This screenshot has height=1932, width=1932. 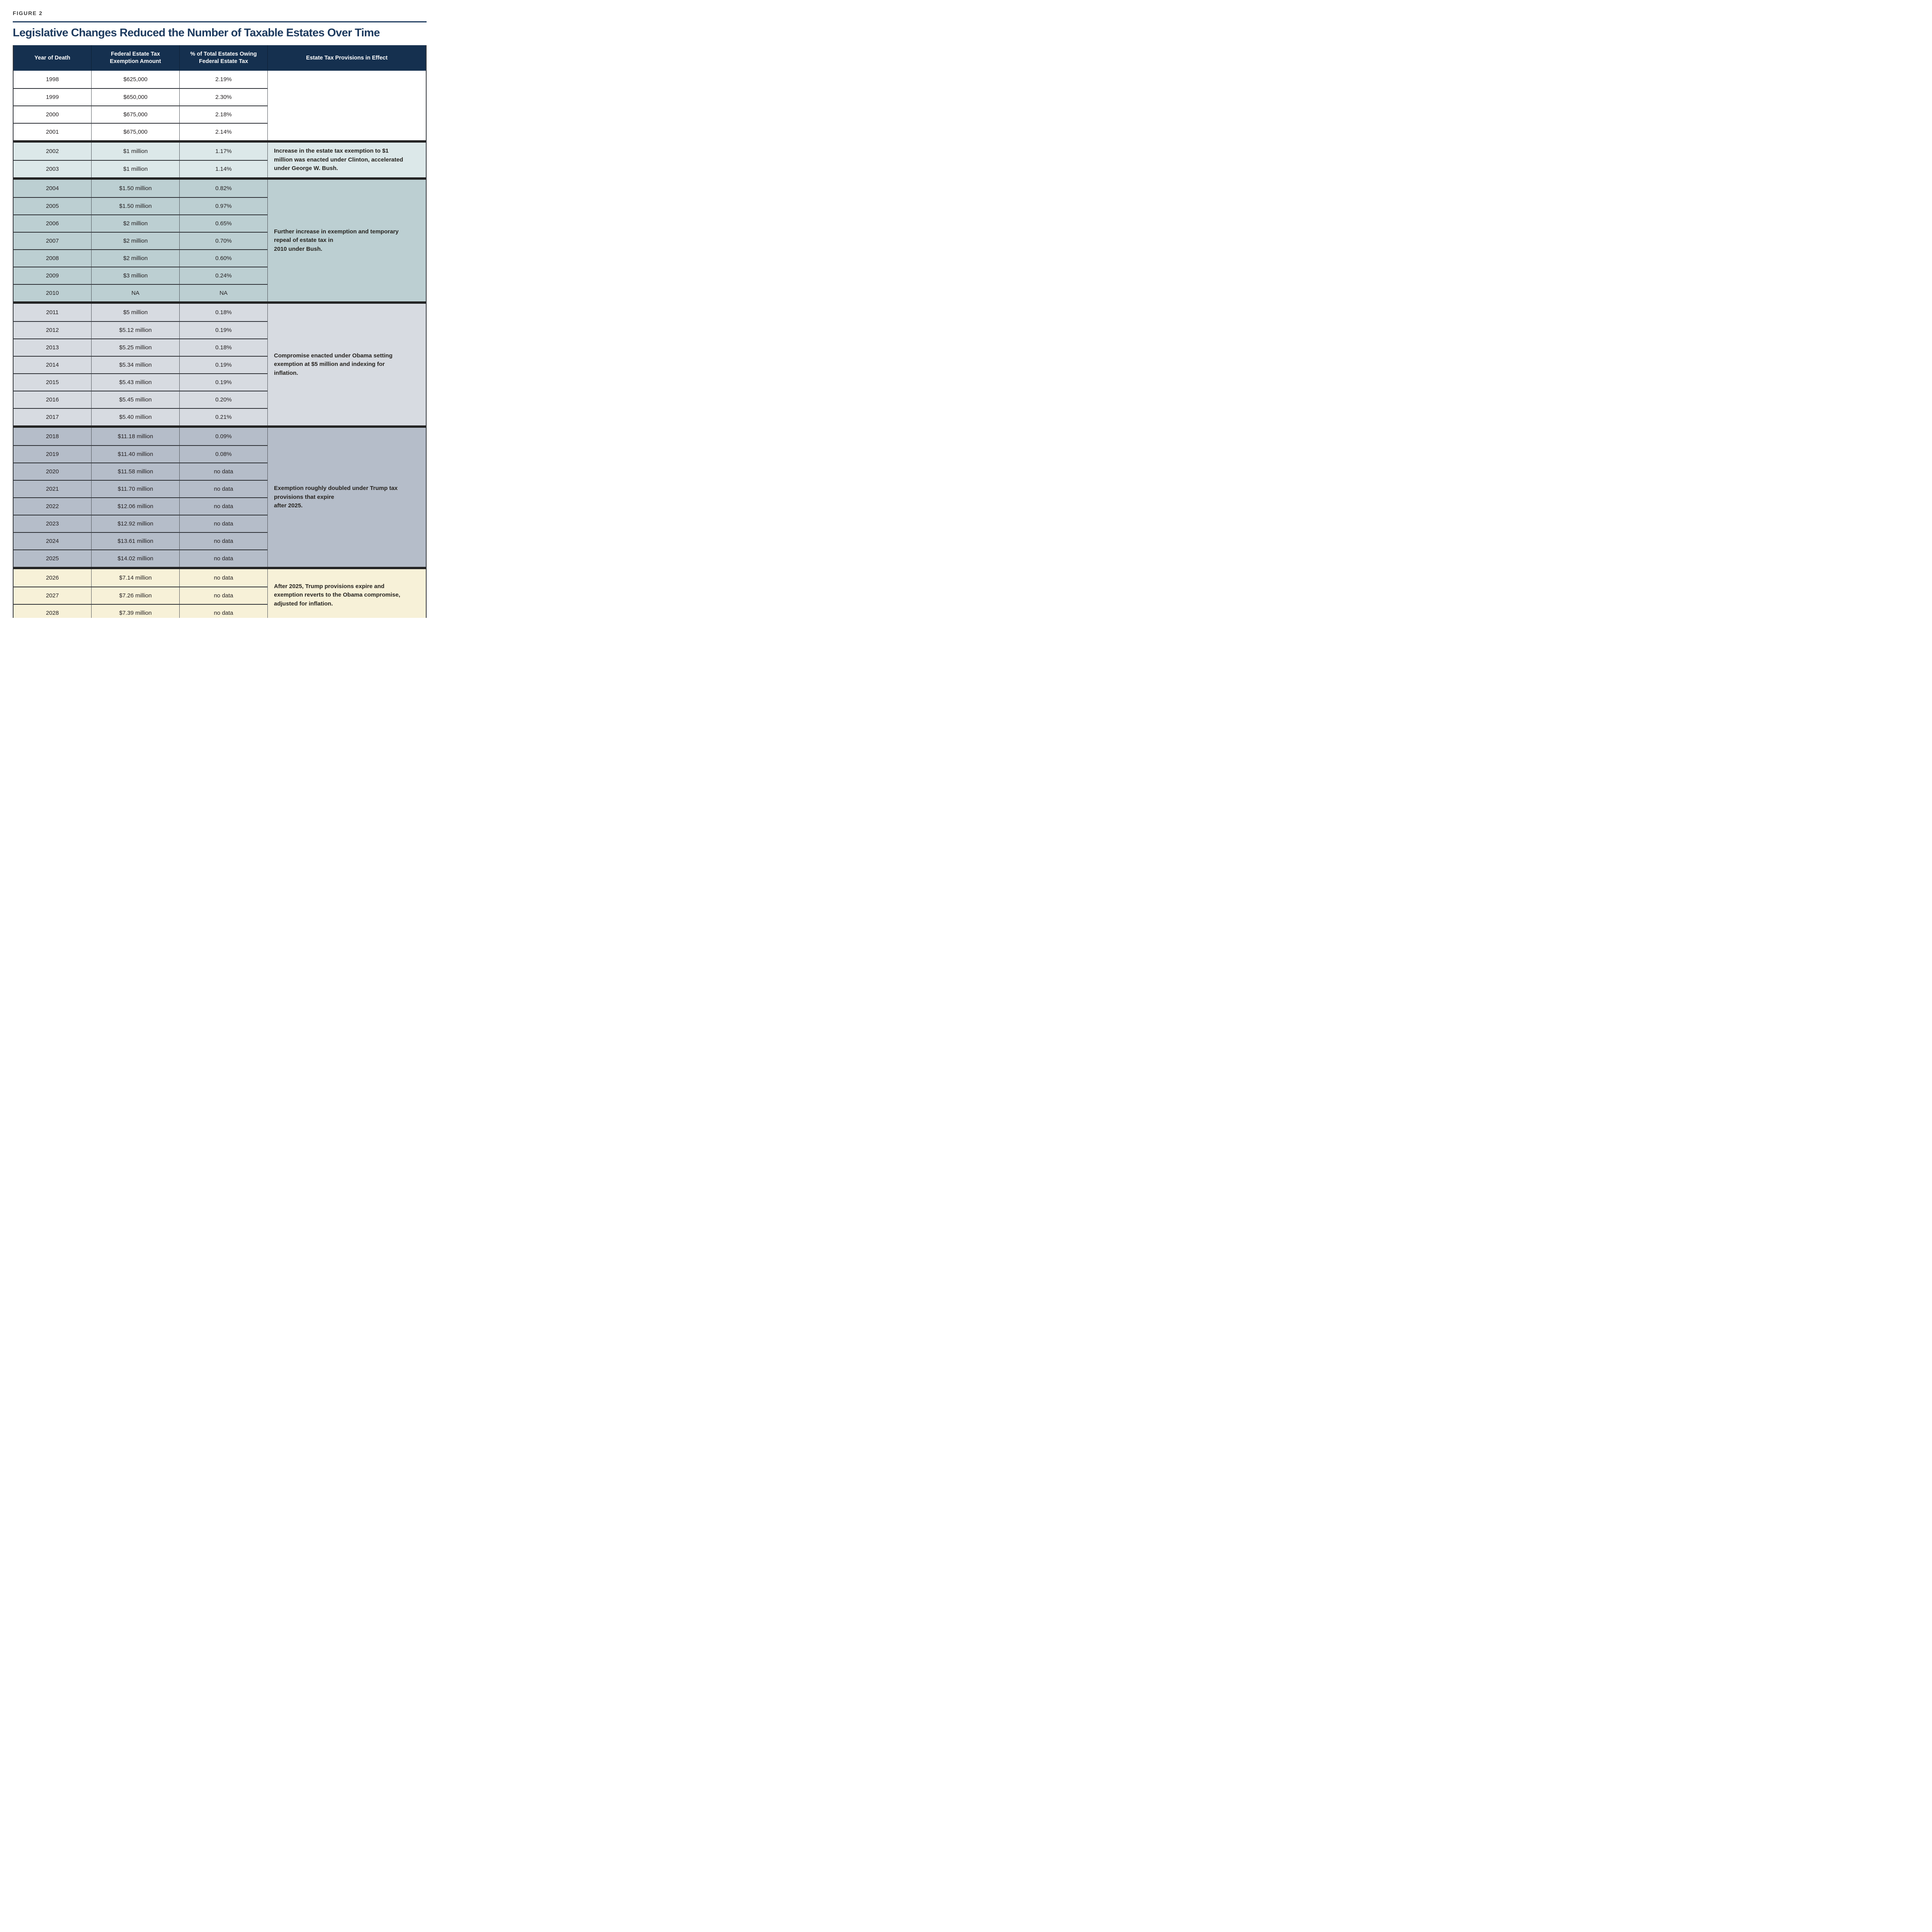 What do you see at coordinates (53, 79) in the screenshot?
I see `year-cell: 1998` at bounding box center [53, 79].